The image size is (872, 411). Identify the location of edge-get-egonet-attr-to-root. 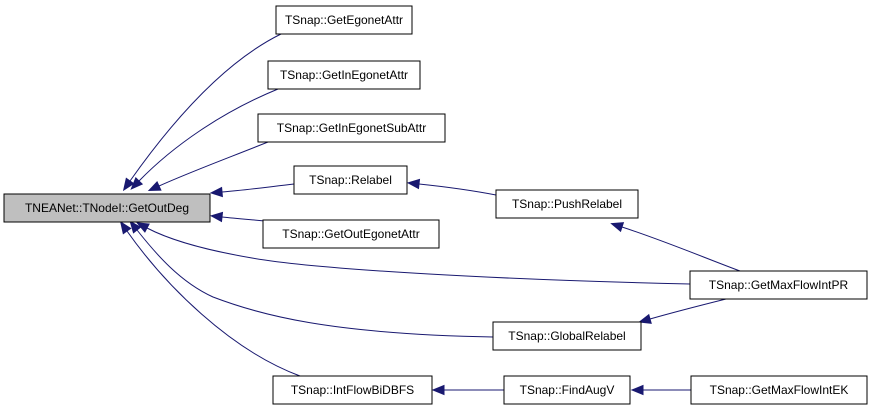
(202, 112).